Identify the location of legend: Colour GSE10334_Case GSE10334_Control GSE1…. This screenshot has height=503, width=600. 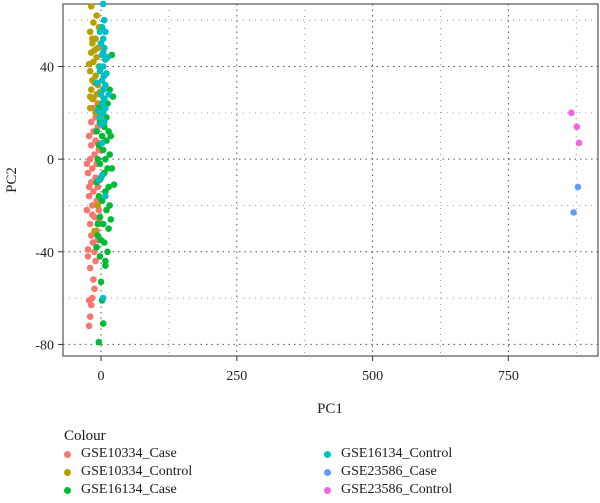
(324, 464).